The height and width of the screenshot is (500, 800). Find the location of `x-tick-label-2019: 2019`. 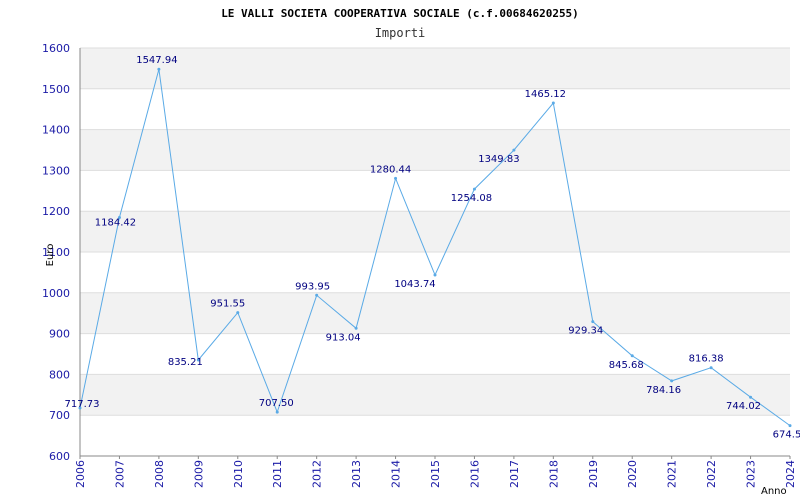

x-tick-label-2019: 2019 is located at coordinates (593, 474).